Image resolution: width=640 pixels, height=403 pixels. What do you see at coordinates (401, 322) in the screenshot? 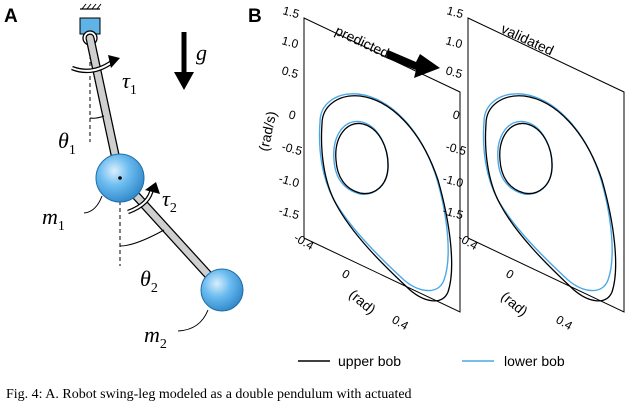
I see `predicted-xtick-2: 0.4` at bounding box center [401, 322].